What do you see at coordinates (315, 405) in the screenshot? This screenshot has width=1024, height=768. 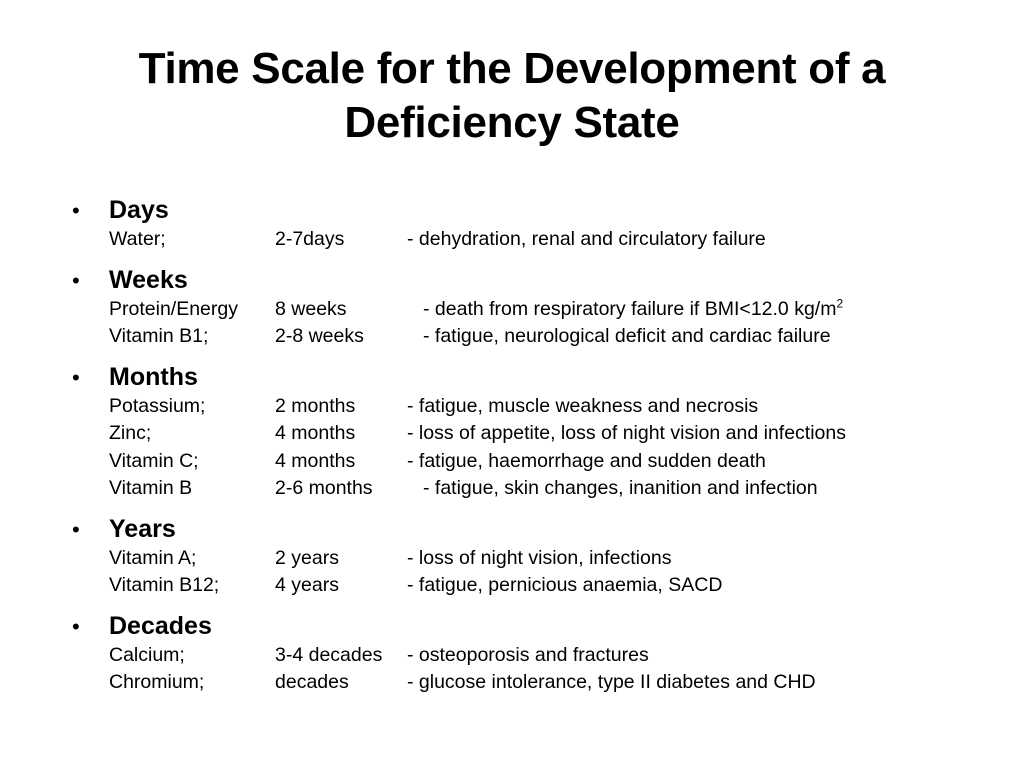 I see `time-scale: 2 months` at bounding box center [315, 405].